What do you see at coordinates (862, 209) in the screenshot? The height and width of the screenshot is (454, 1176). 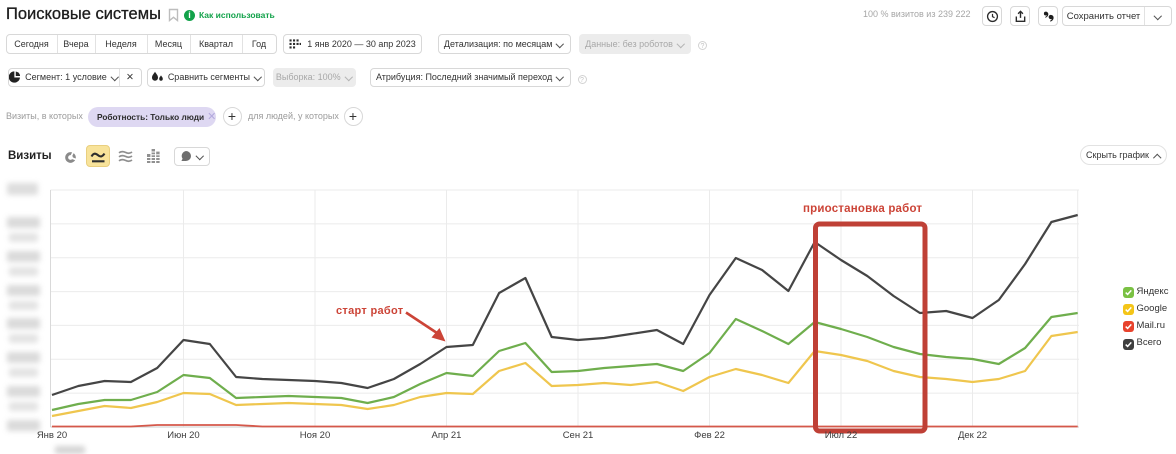 I see `svg-text: приостановка работ` at bounding box center [862, 209].